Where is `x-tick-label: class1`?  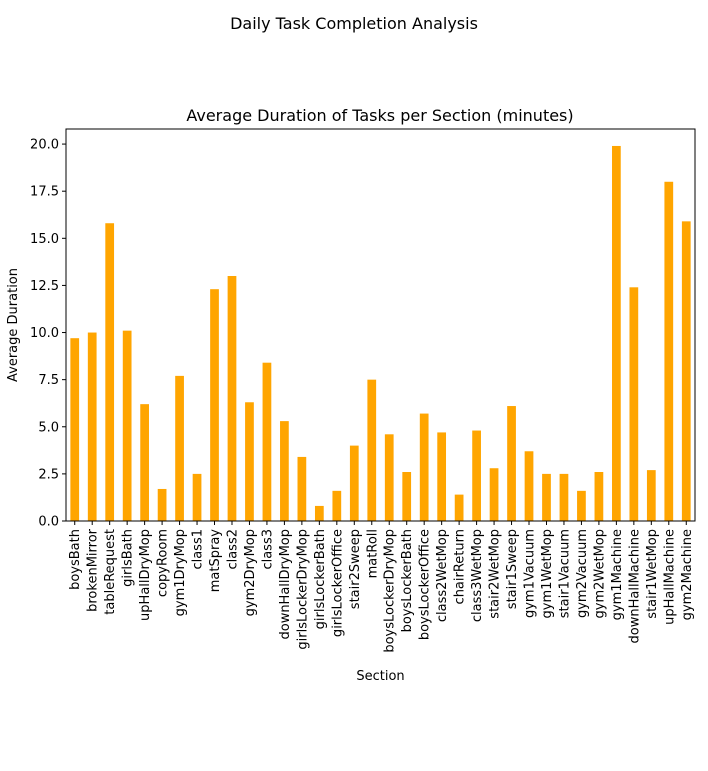 x-tick-label: class1 is located at coordinates (198, 549).